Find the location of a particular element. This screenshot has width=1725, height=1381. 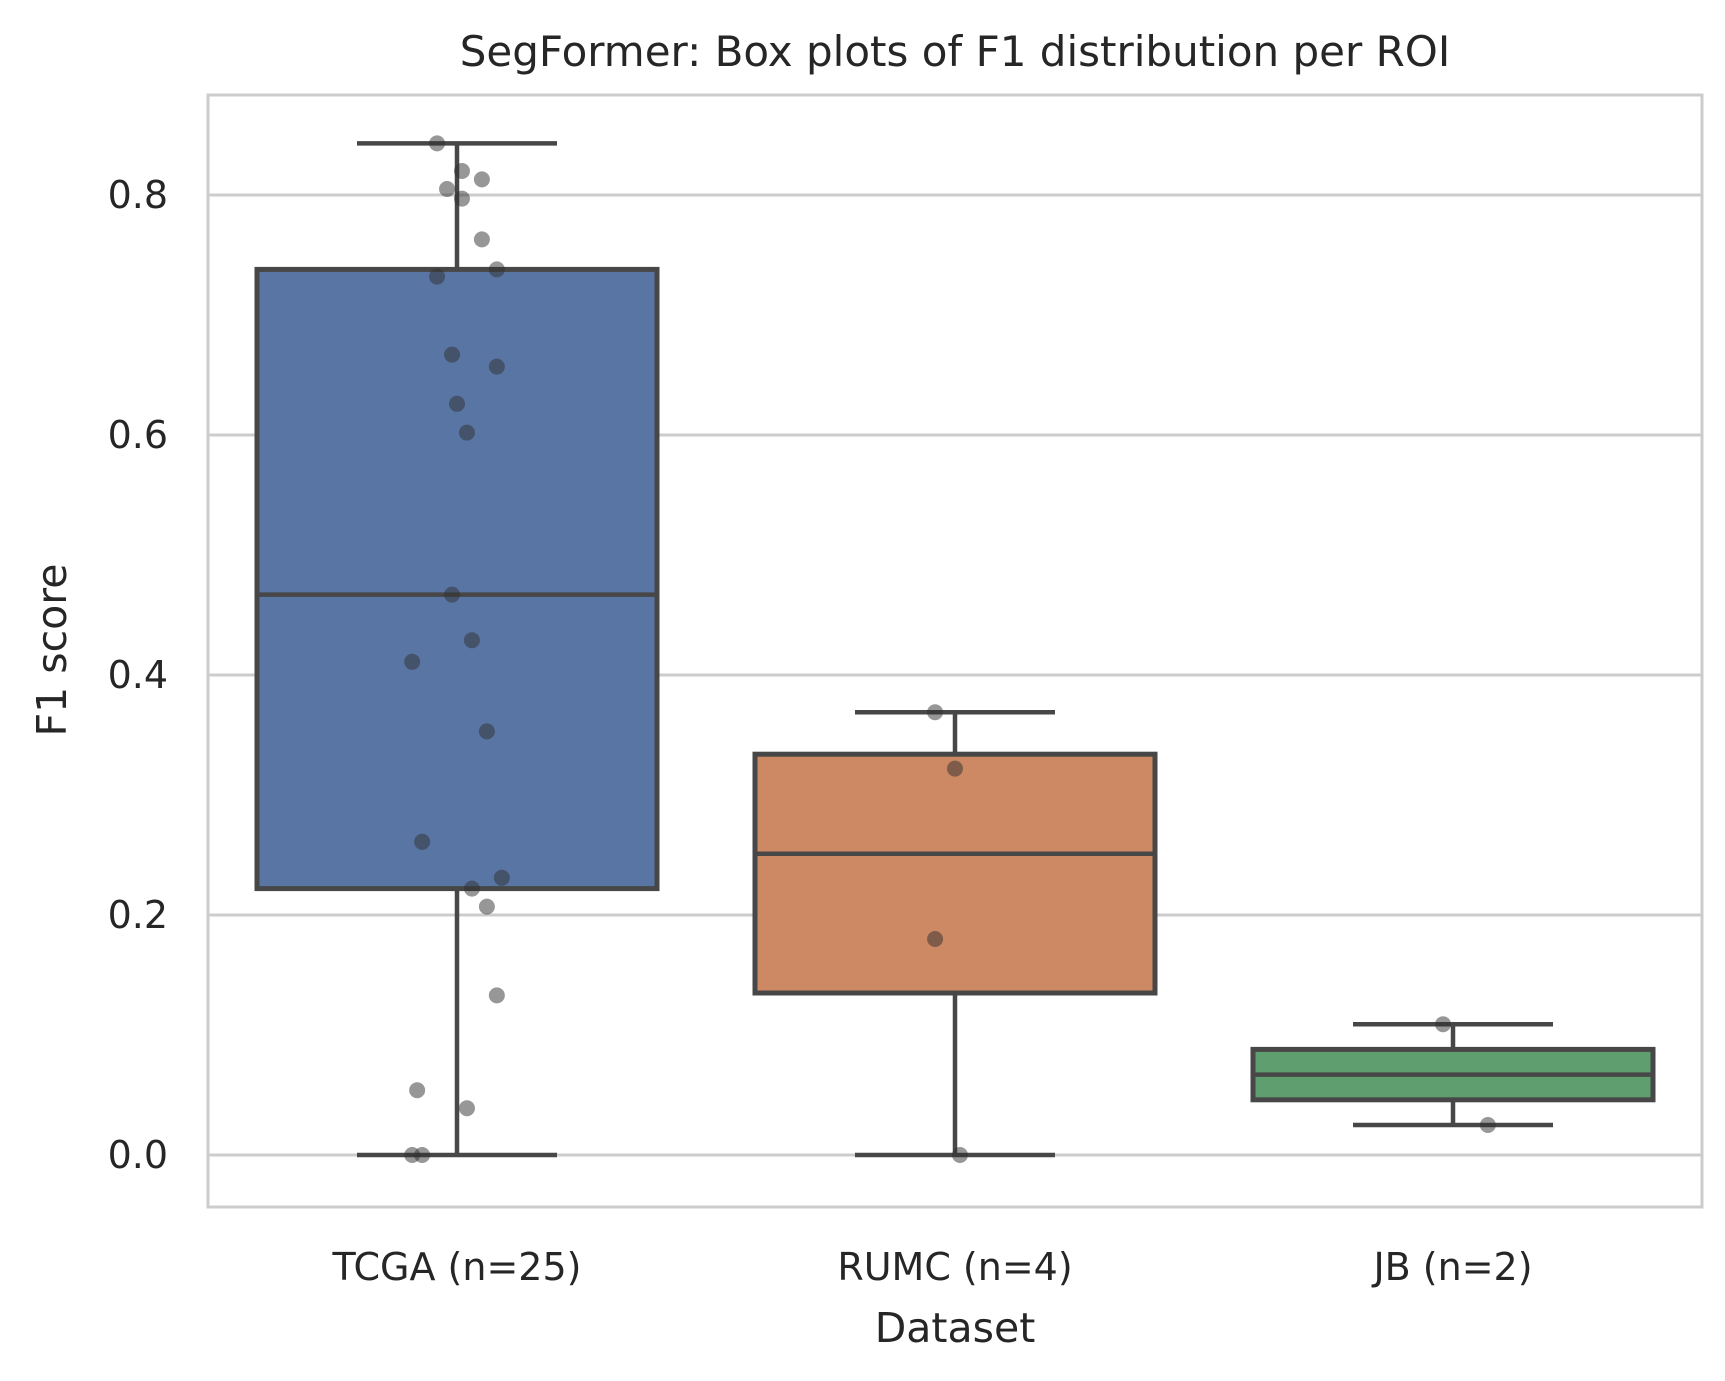

y-tick-label: 0.6 is located at coordinates (138, 435).